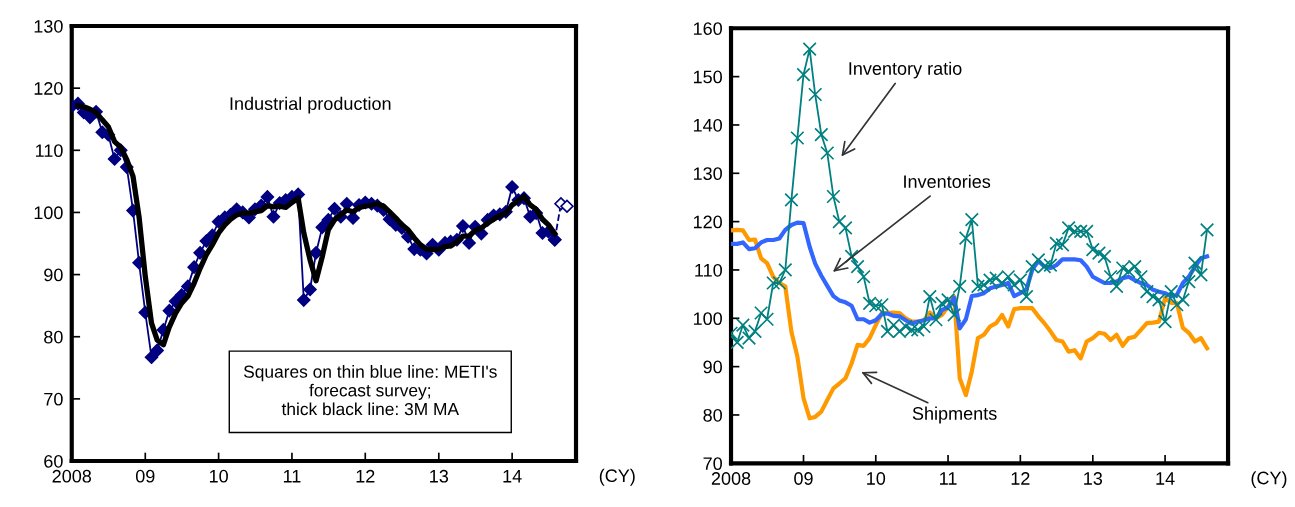 The height and width of the screenshot is (507, 1295). I want to click on series-label: Inventory ratio, so click(905, 70).